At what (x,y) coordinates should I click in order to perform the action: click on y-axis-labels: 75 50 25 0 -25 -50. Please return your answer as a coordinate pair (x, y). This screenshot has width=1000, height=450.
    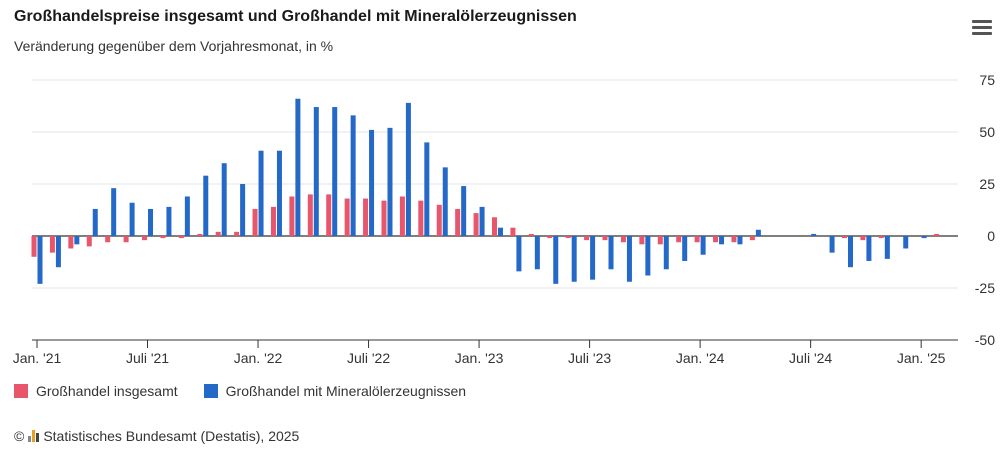
    Looking at the image, I should click on (985, 210).